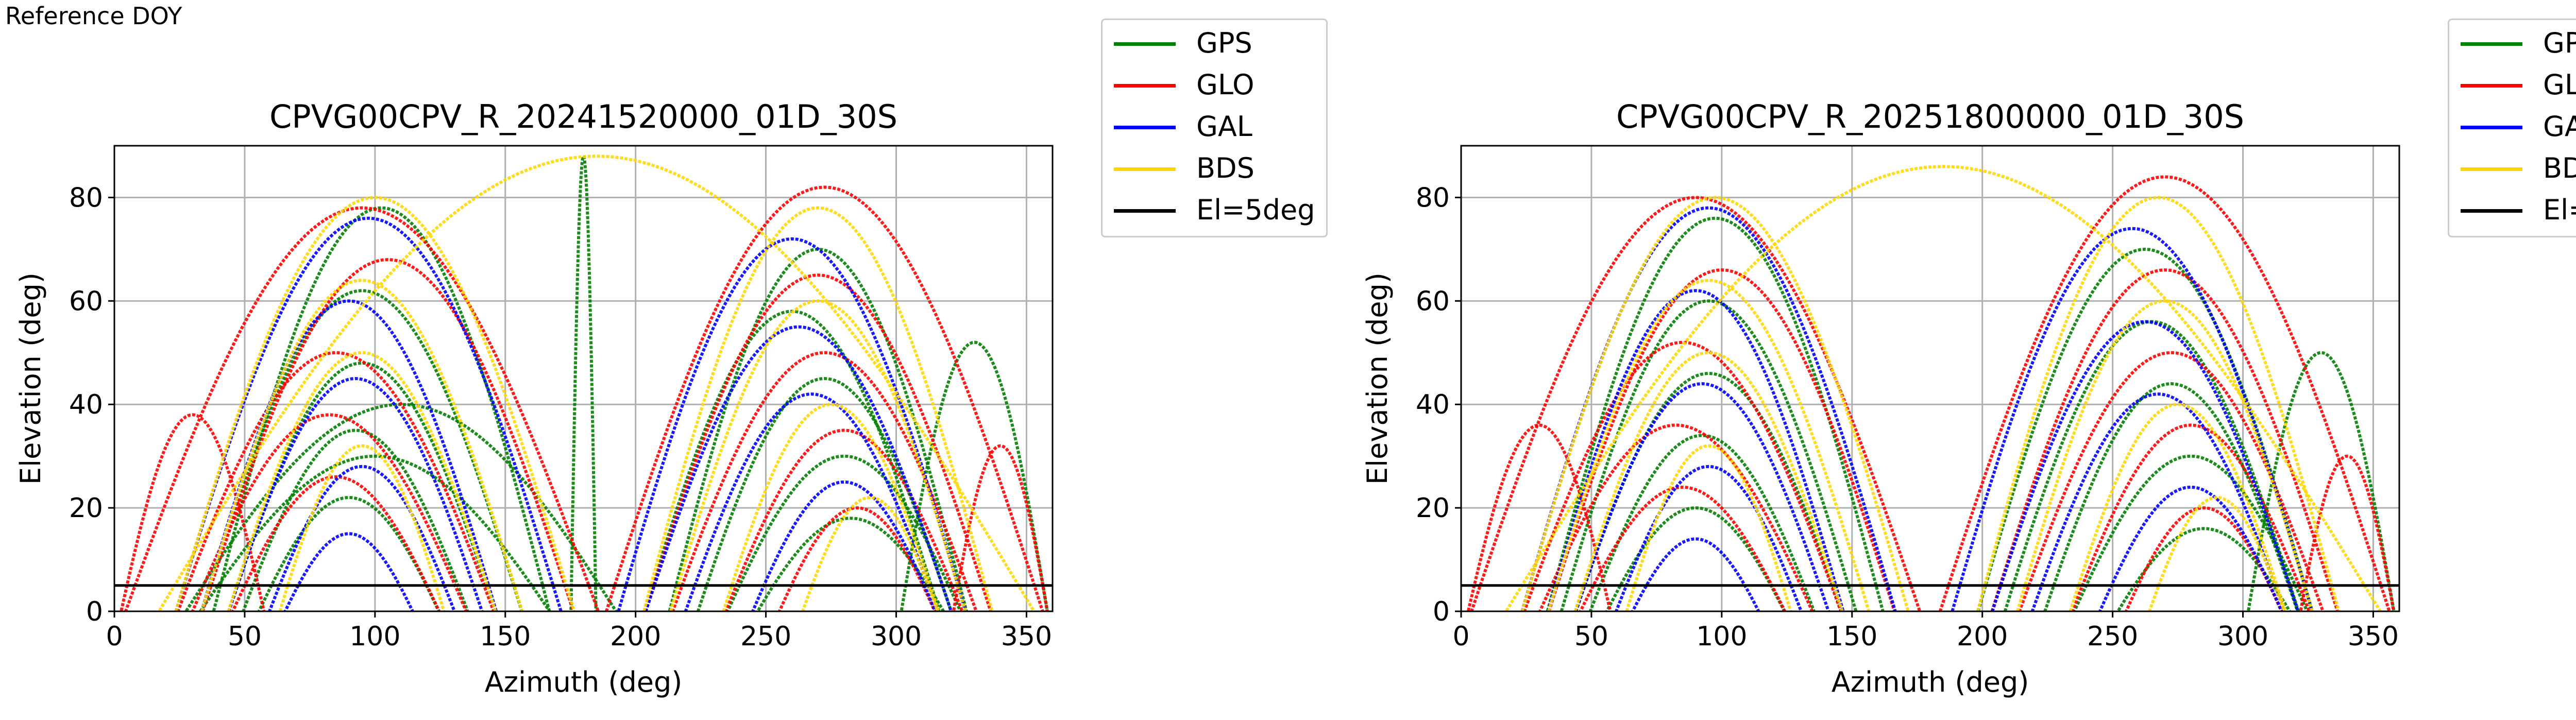  I want to click on y-tick-label: 80, so click(86, 197).